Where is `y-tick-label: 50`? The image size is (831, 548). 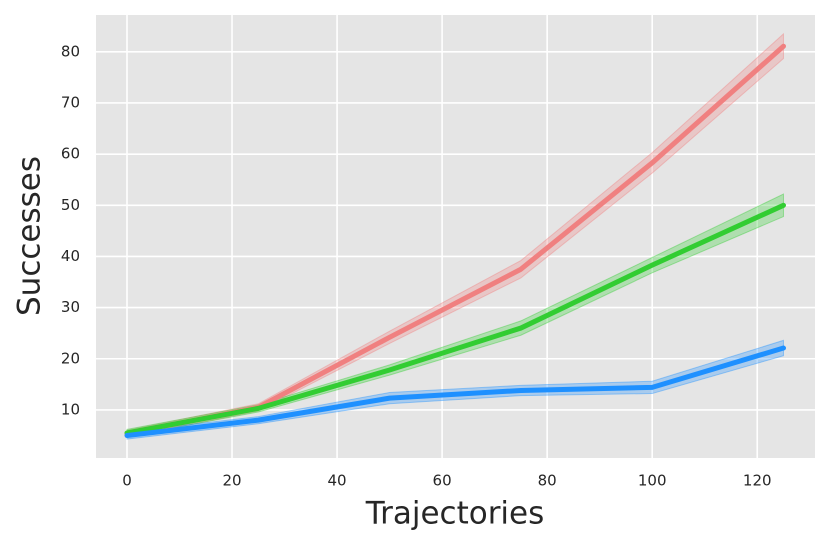
y-tick-label: 50 is located at coordinates (70, 205).